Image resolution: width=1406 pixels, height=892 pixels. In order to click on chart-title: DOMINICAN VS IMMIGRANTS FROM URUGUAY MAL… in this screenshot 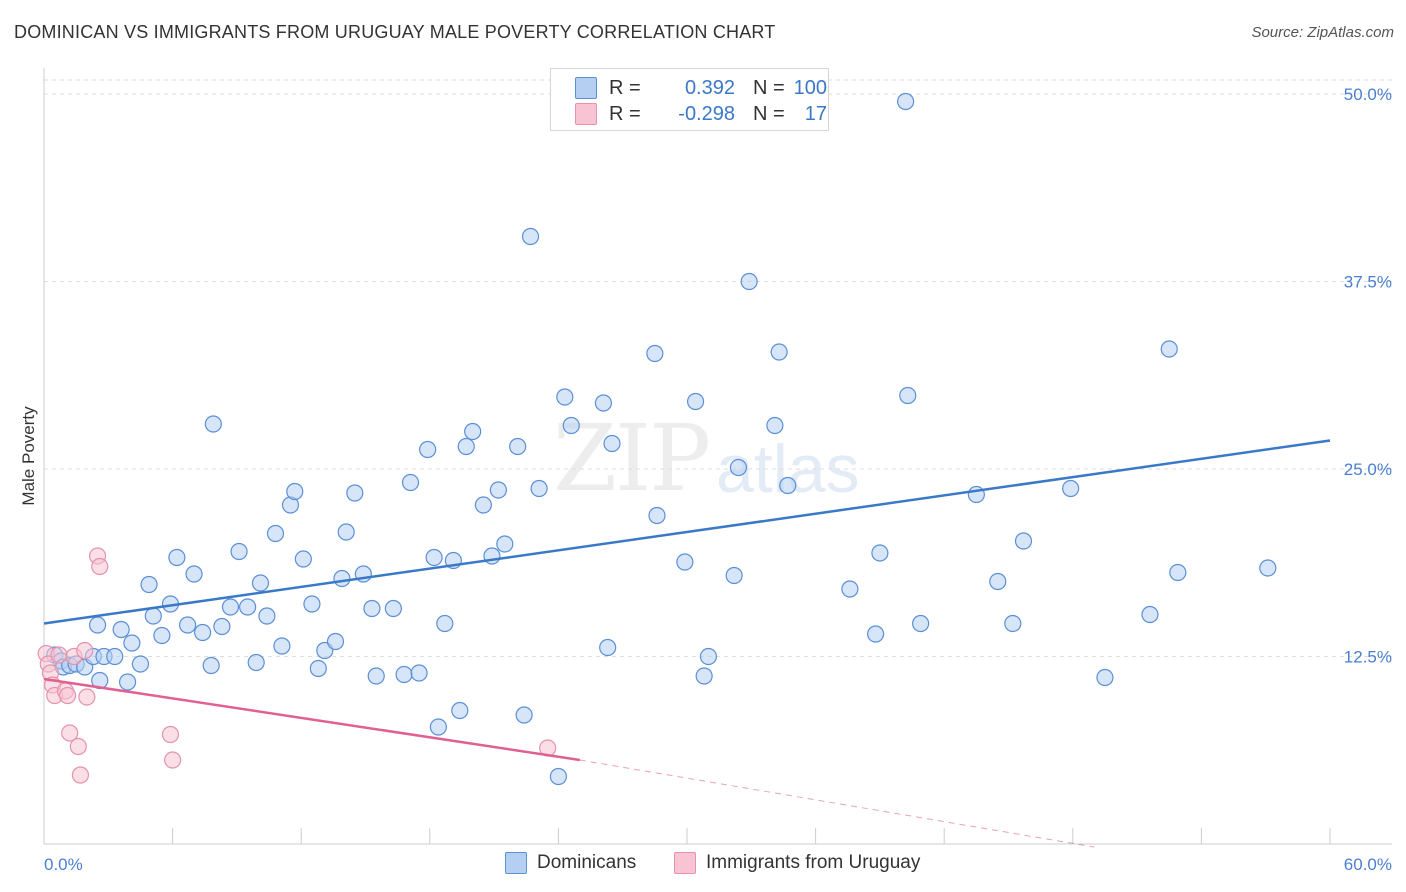, I will do `click(395, 32)`.